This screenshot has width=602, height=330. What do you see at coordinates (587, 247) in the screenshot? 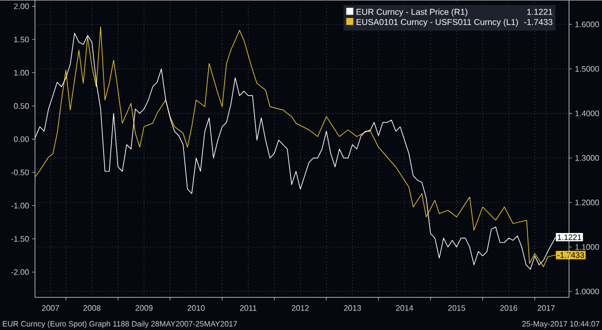
I see `y2-tick-label: 1.1000` at bounding box center [587, 247].